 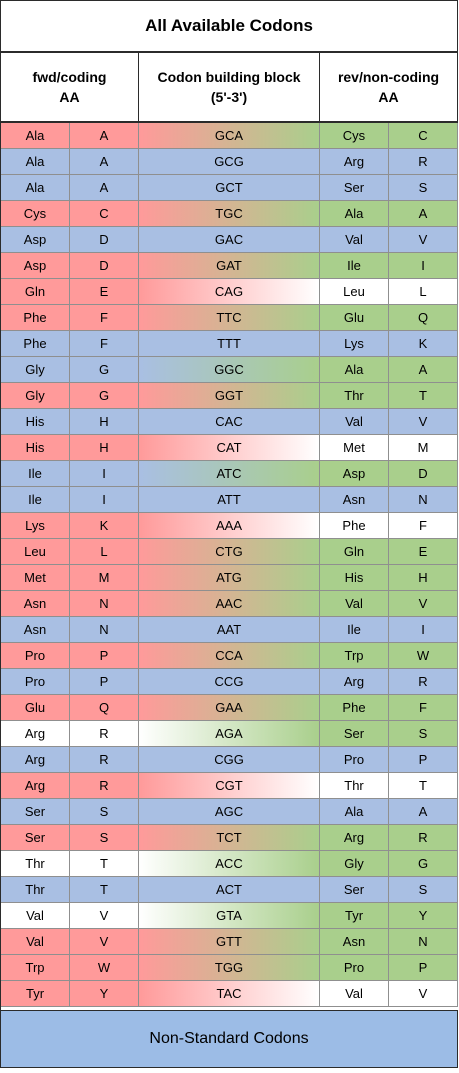 I want to click on table-row: Thr T ACC Gly G, so click(x=229, y=864).